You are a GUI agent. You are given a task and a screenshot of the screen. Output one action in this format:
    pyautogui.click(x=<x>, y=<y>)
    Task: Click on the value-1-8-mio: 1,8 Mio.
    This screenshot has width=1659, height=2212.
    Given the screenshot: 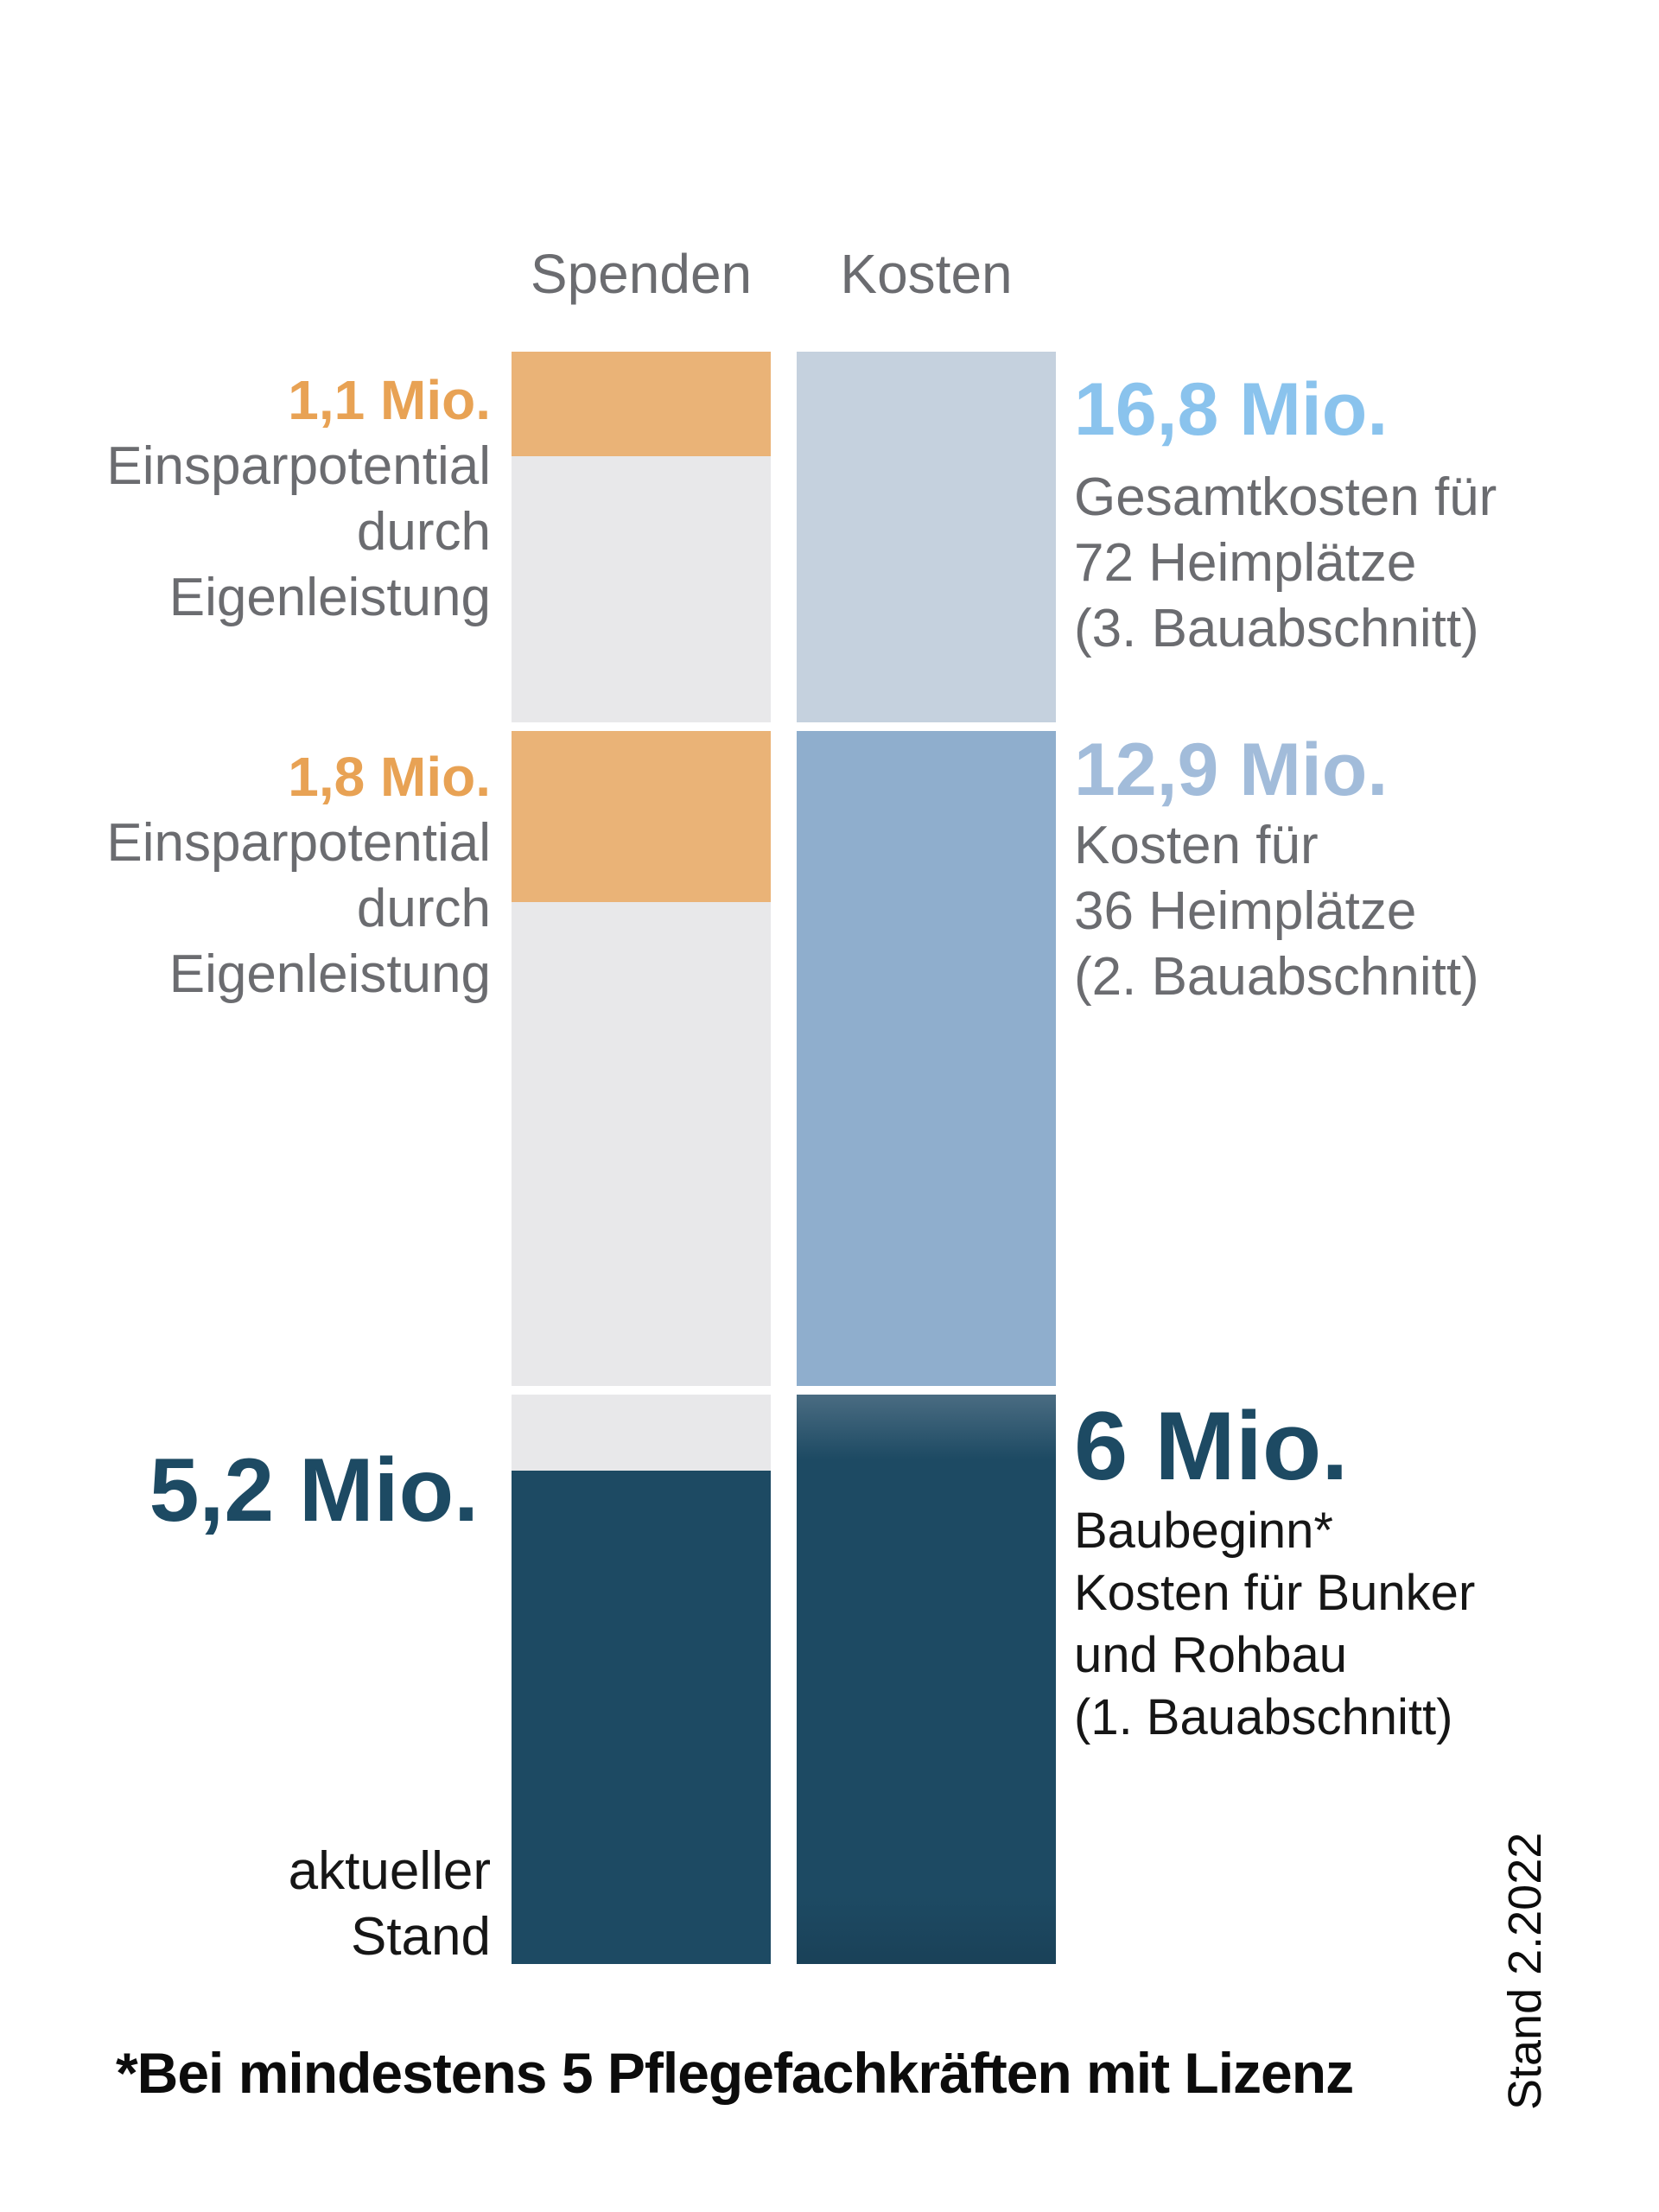 What is the action you would take?
    pyautogui.click(x=389, y=777)
    